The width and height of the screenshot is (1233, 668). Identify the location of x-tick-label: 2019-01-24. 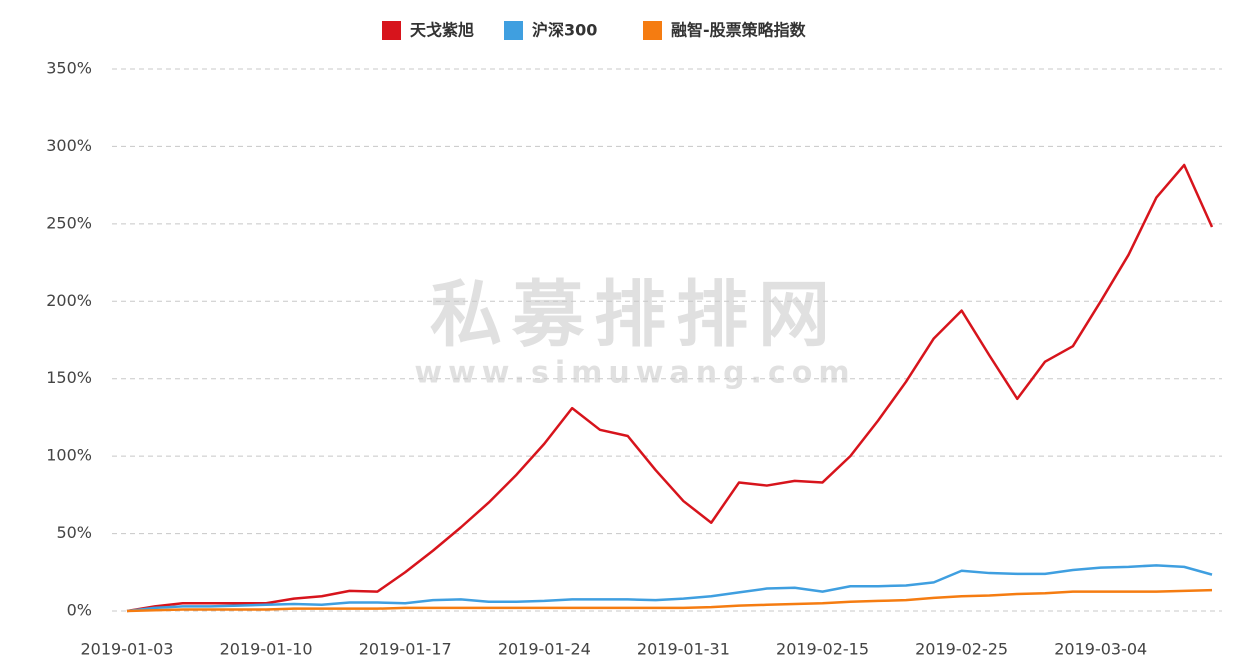
(544, 649).